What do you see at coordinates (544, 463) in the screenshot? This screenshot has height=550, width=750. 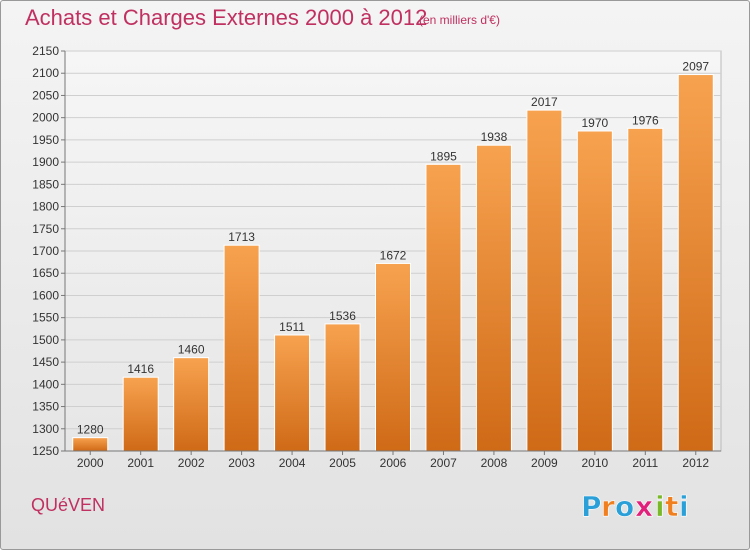 I see `x-tick-label: 2009` at bounding box center [544, 463].